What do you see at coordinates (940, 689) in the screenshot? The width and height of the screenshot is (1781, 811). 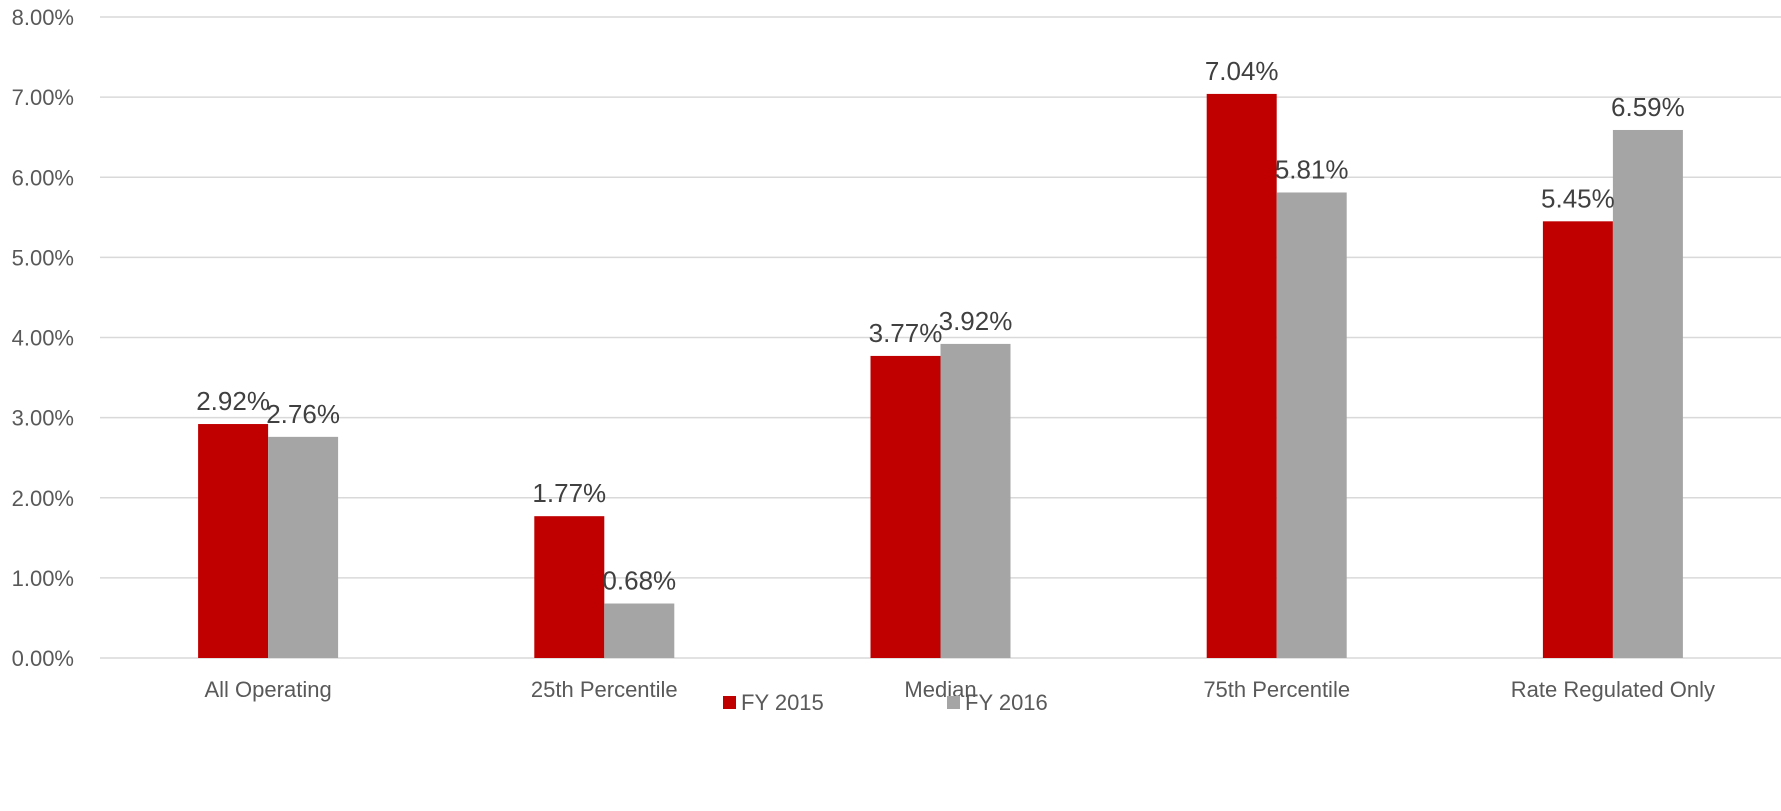 I see `category-label: Median` at bounding box center [940, 689].